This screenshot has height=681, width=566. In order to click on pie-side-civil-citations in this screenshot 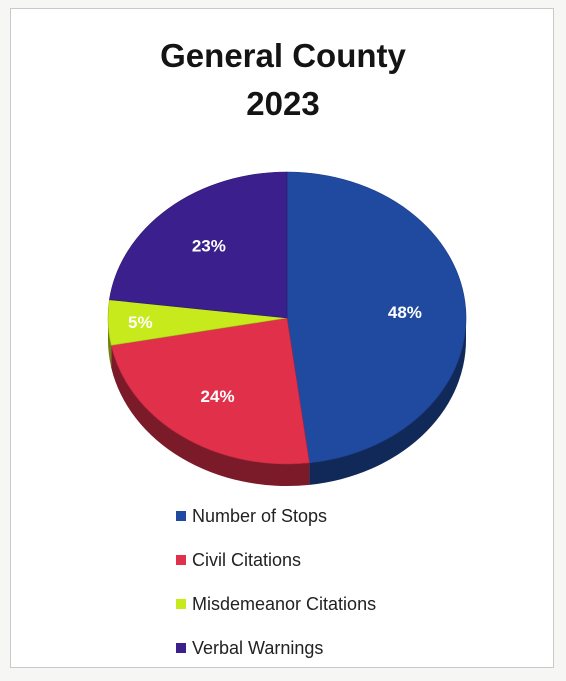, I will do `click(210, 416)`.